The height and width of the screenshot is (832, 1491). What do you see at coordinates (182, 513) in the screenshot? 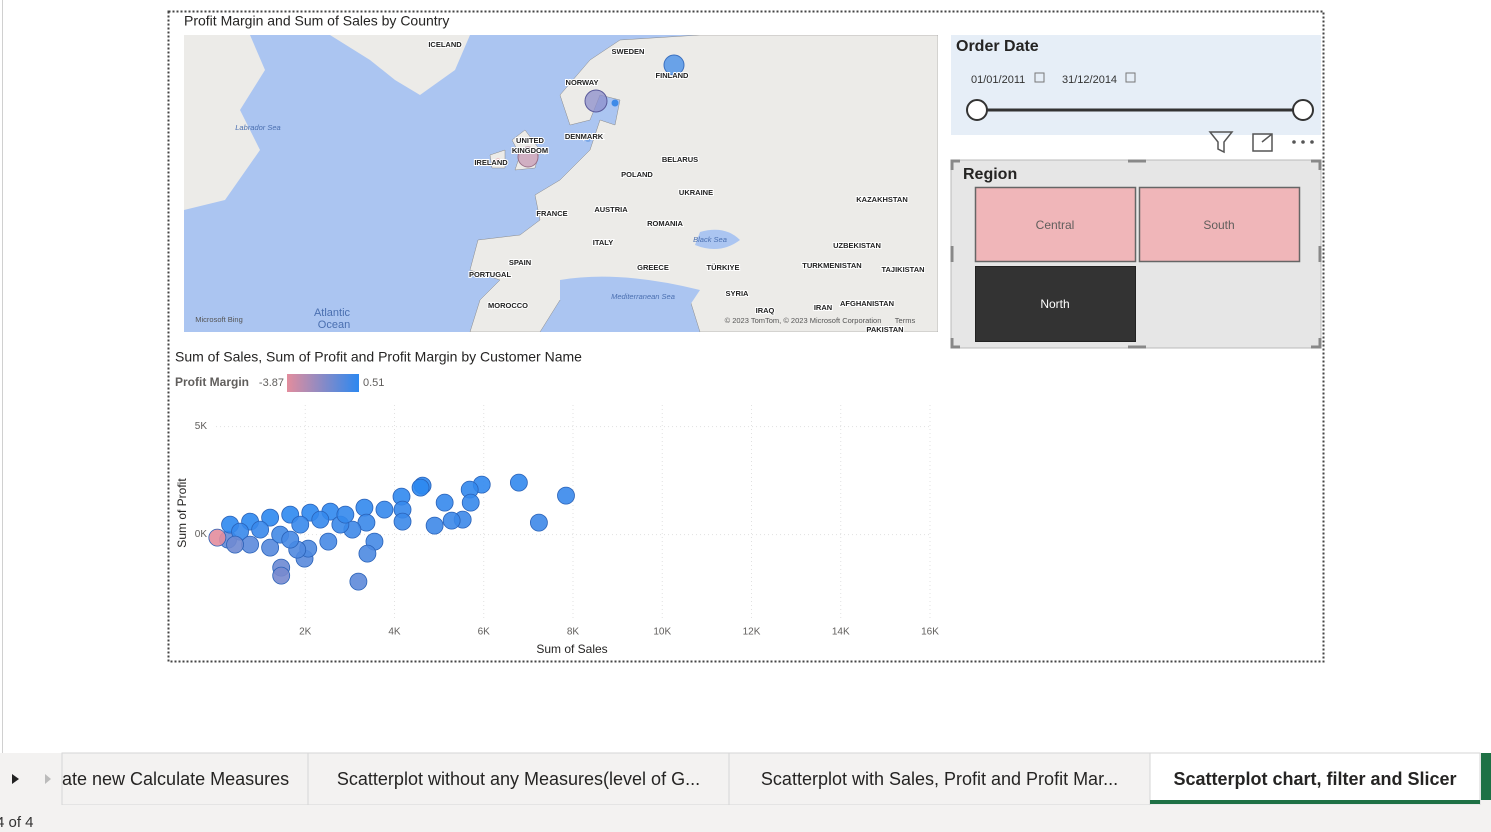
I see `y-axis-title: Sum of Profit` at bounding box center [182, 513].